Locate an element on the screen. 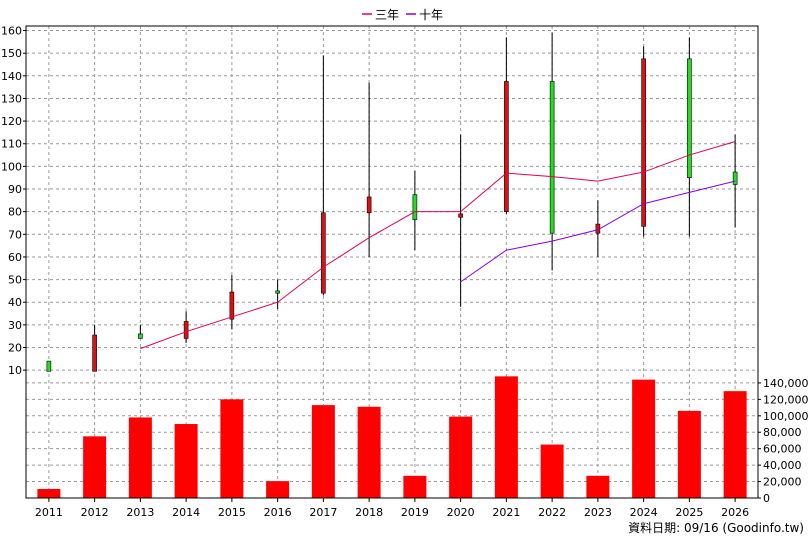 Image resolution: width=808 pixels, height=540 pixels. volume-tick-label: 140,000 is located at coordinates (785, 383).